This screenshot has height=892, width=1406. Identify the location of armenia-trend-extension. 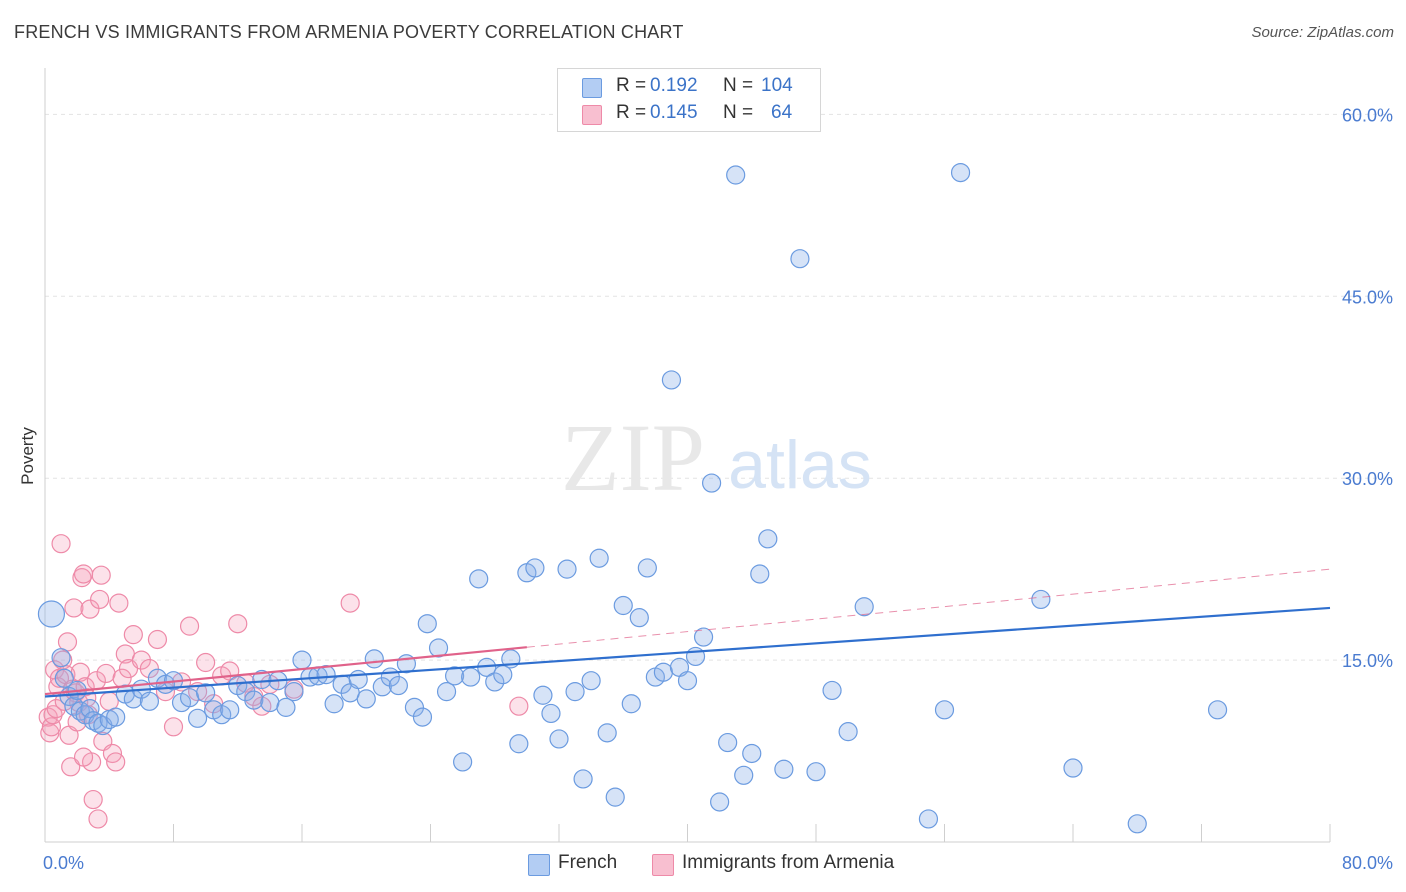
(928, 608).